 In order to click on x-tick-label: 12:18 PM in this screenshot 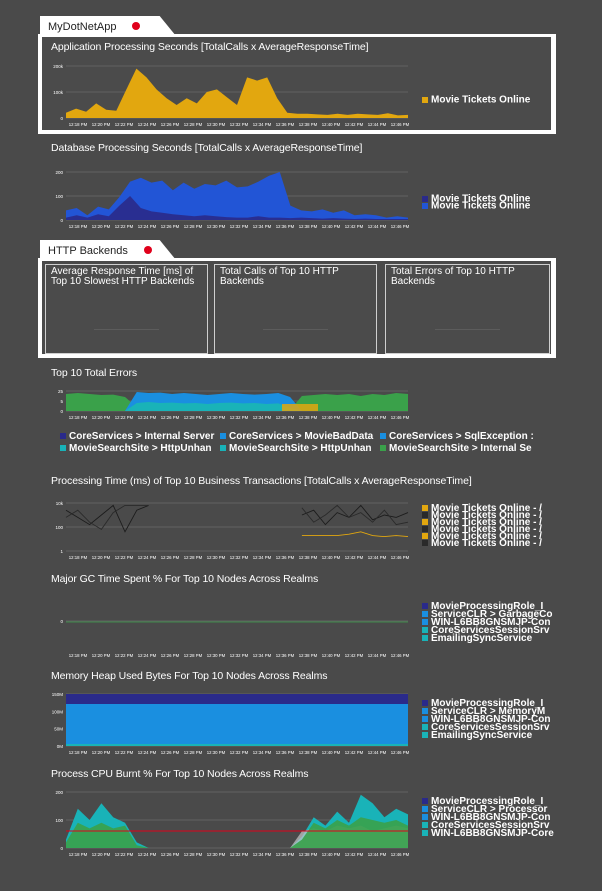, I will do `click(78, 752)`.